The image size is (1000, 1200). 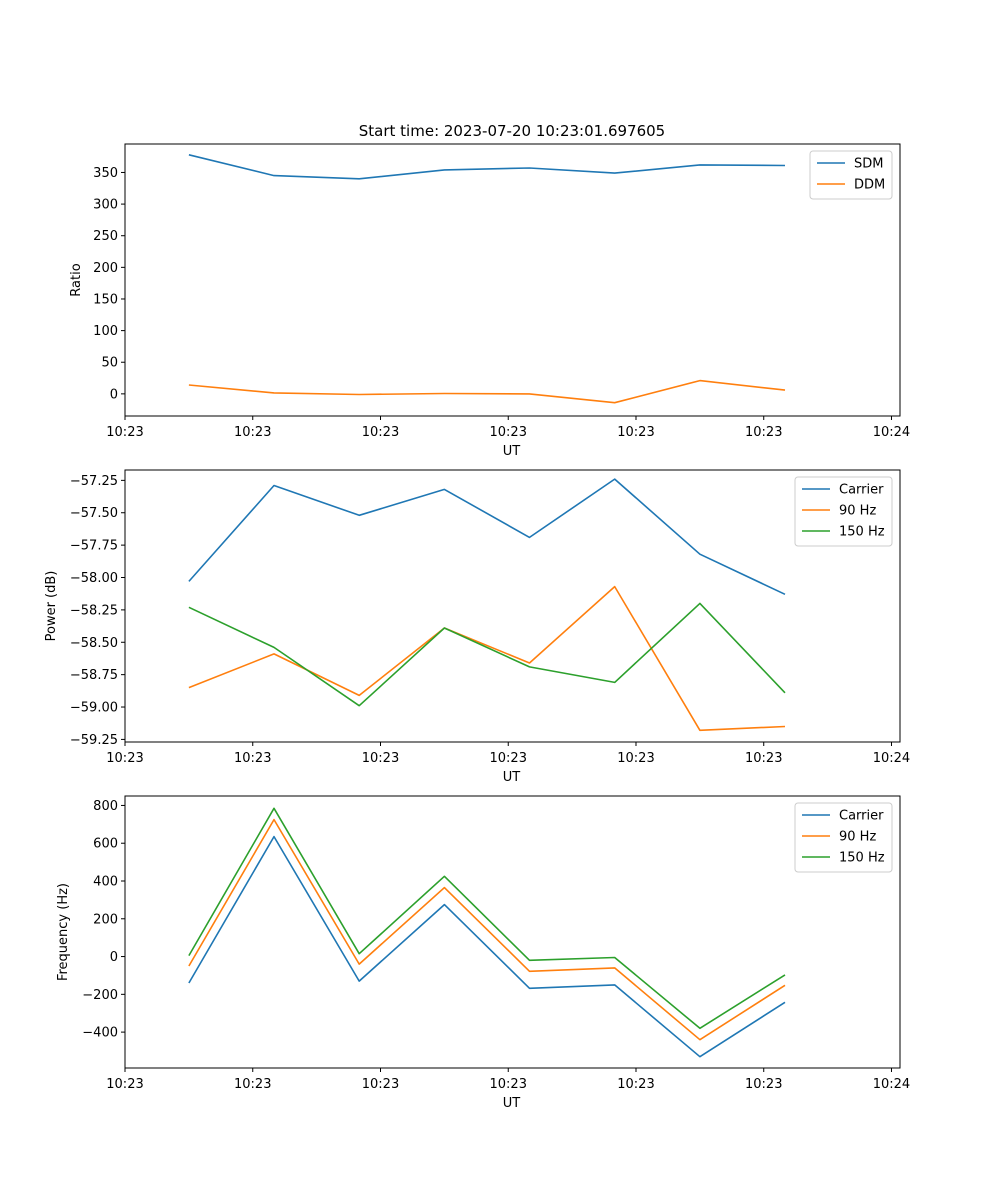 I want to click on y-tick-label: 250, so click(x=105, y=236).